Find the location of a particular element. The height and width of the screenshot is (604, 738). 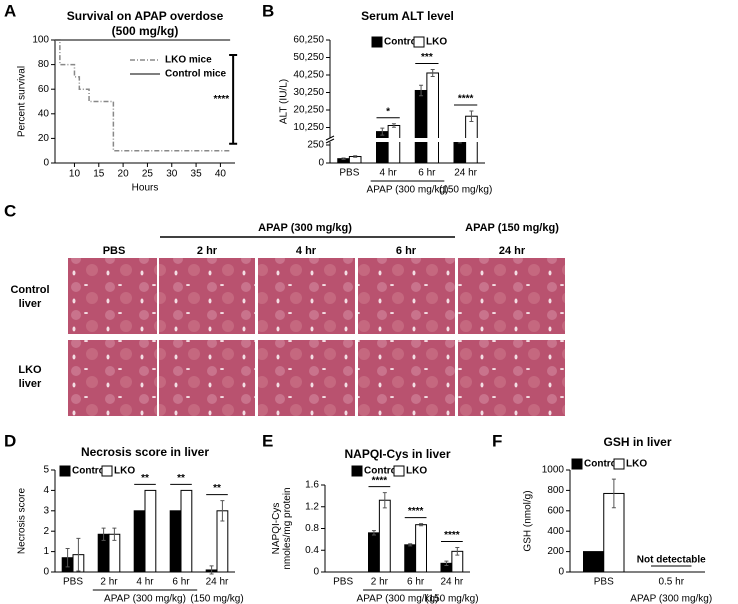

y-tick-label: 0 is located at coordinates (316, 572).